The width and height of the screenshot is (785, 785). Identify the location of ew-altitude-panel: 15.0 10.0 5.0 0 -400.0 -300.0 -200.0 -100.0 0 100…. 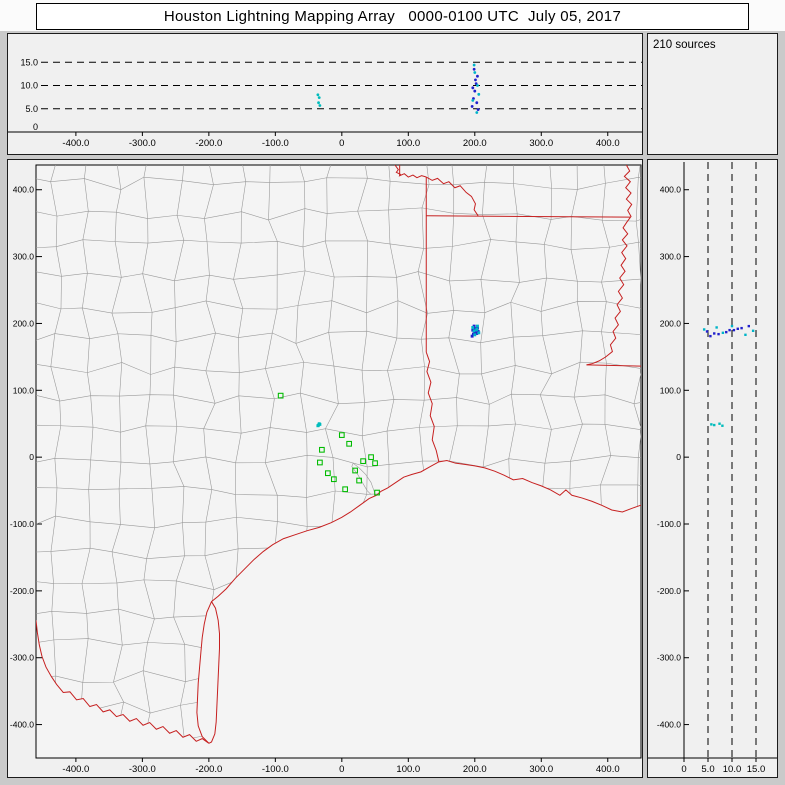
(325, 94).